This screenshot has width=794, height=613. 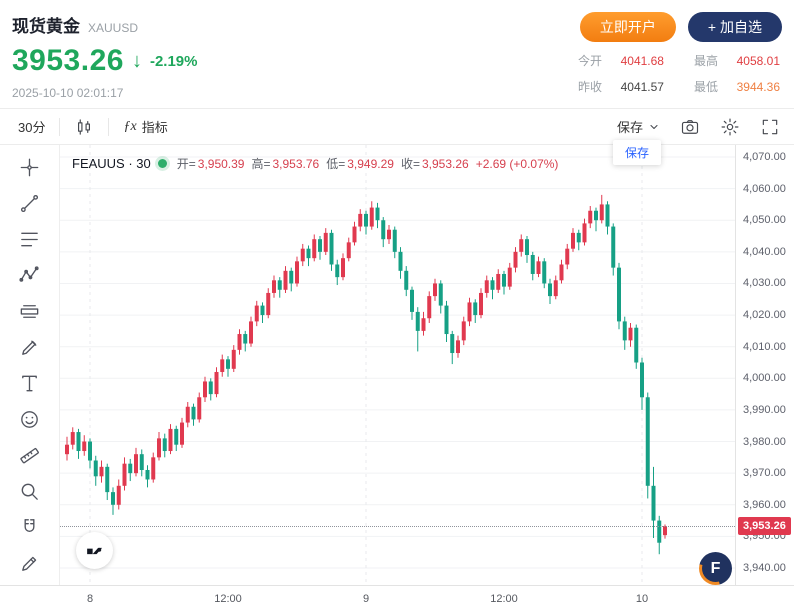 I want to click on tradingview-logo-icon, so click(x=94, y=550).